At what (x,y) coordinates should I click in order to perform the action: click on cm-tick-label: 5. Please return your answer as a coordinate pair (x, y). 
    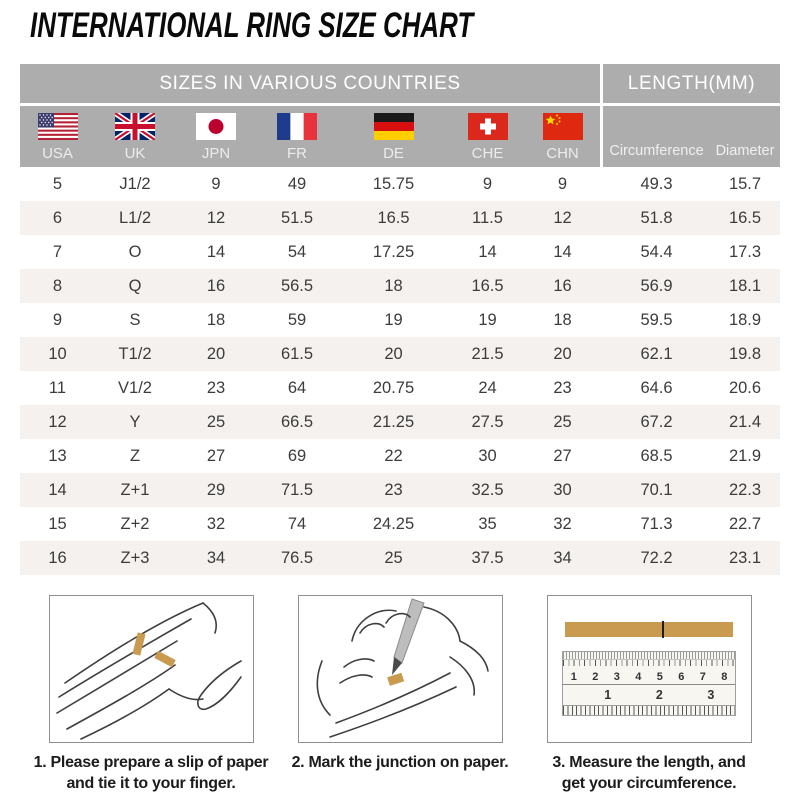
    Looking at the image, I should click on (659, 677).